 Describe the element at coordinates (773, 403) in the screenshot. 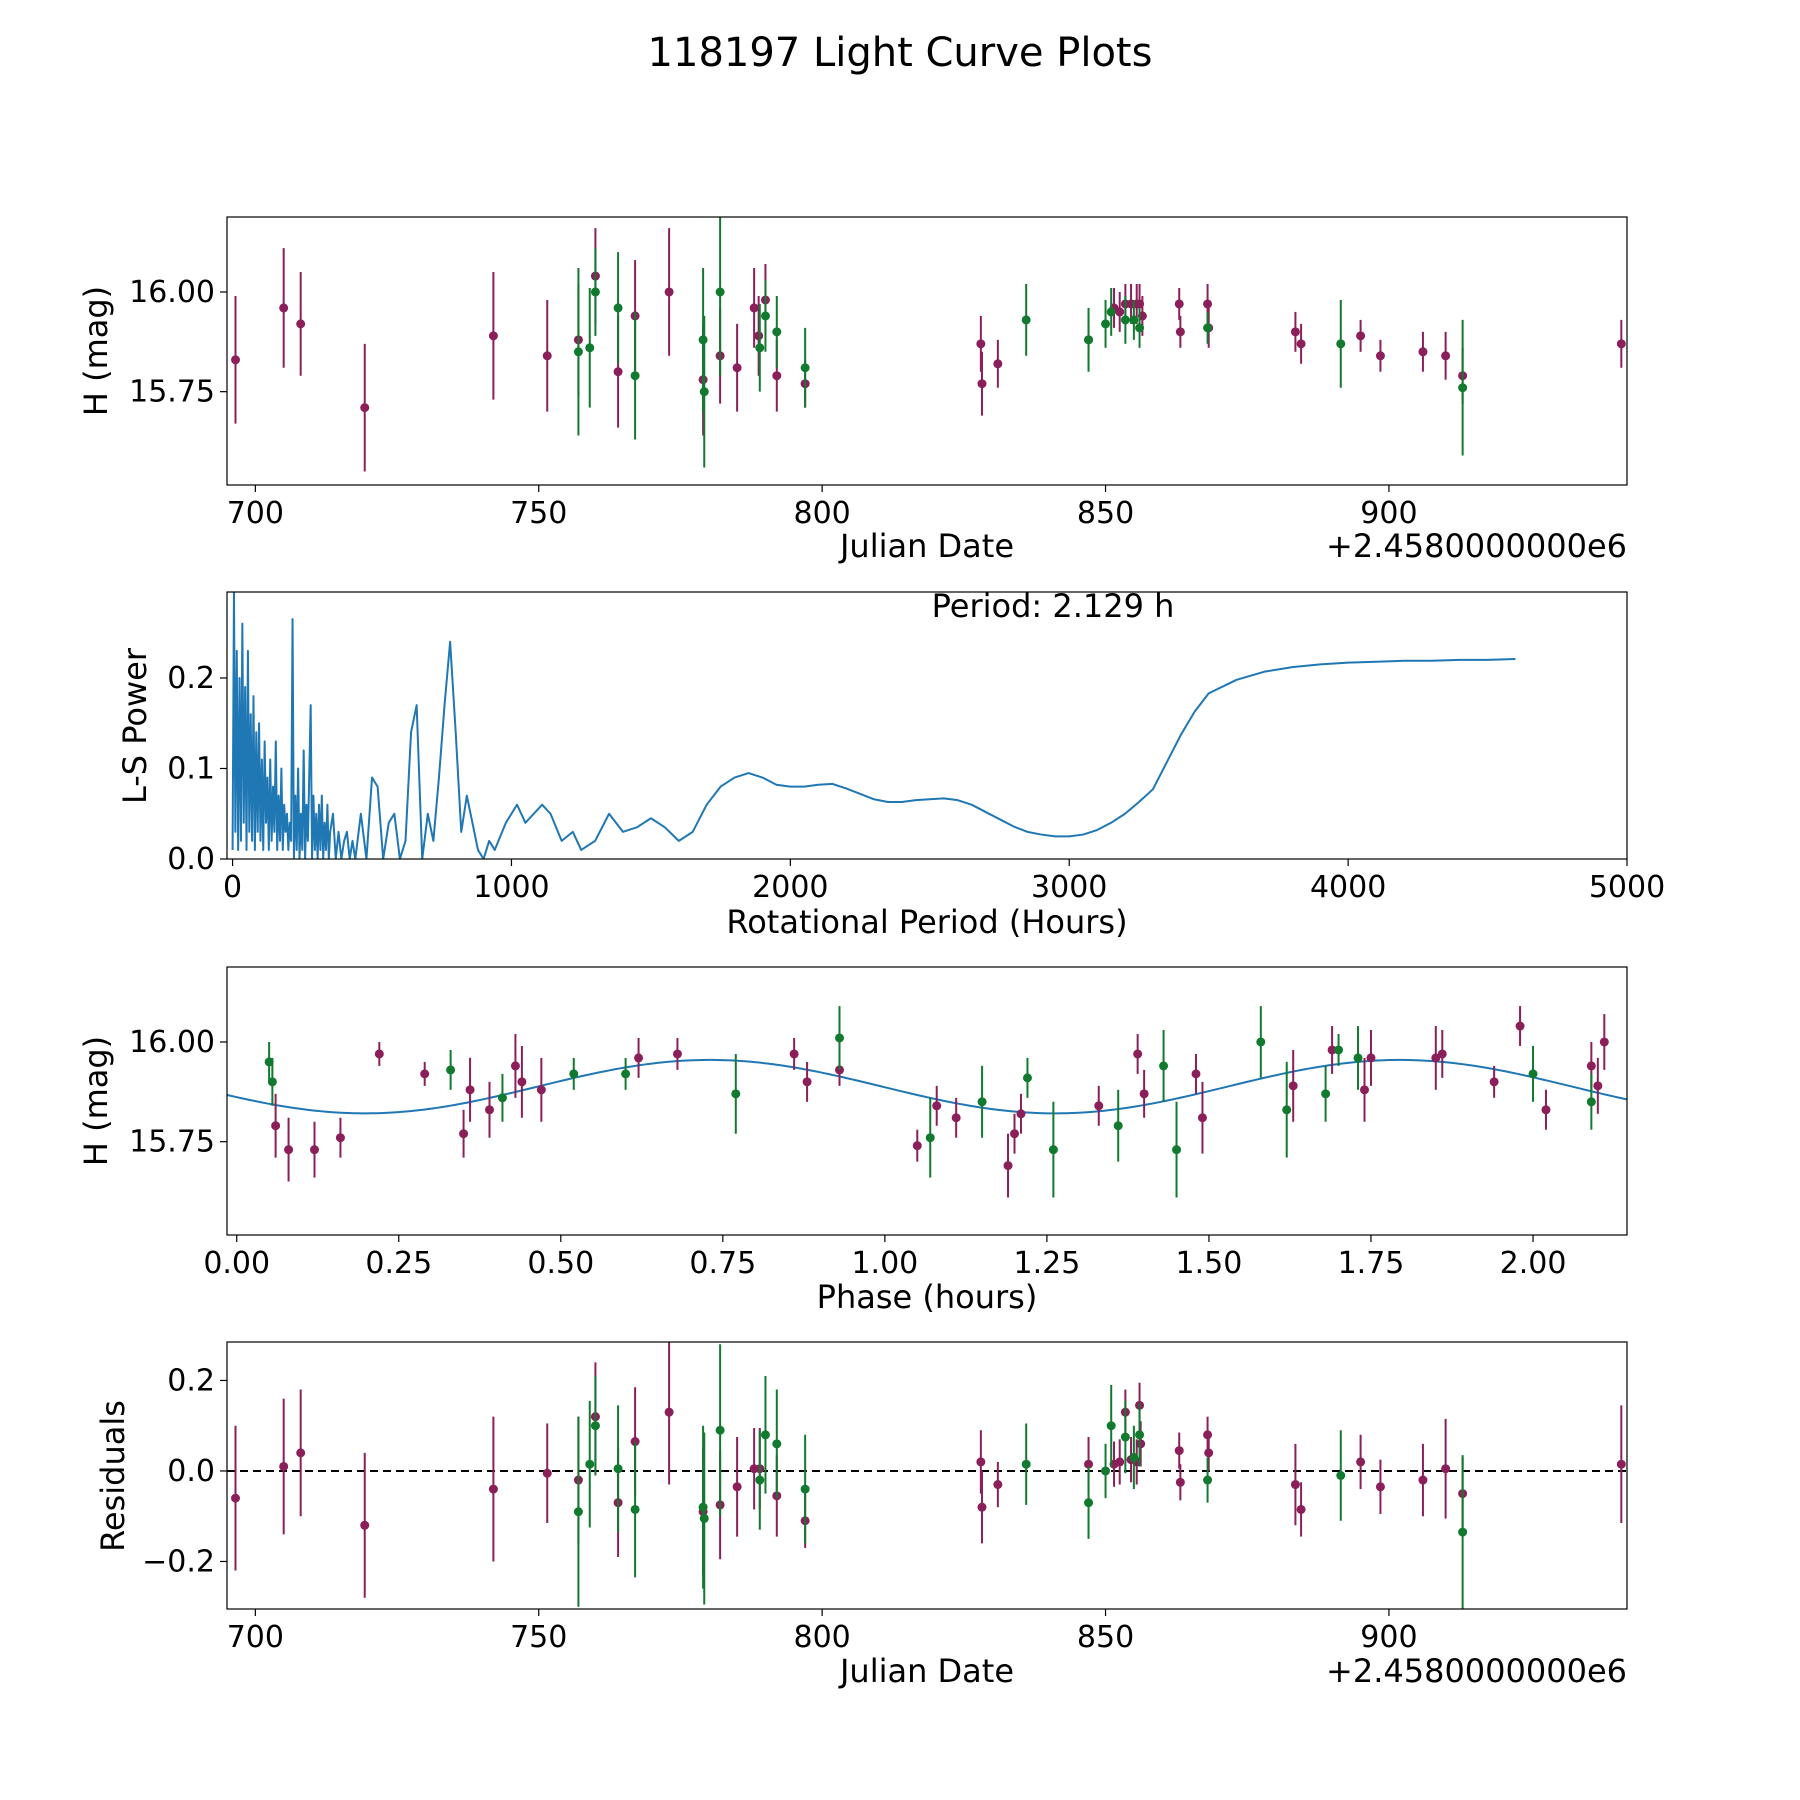

I see `light-curve-ticks: 700 750 800 850 900 15.75 16.00` at that location.